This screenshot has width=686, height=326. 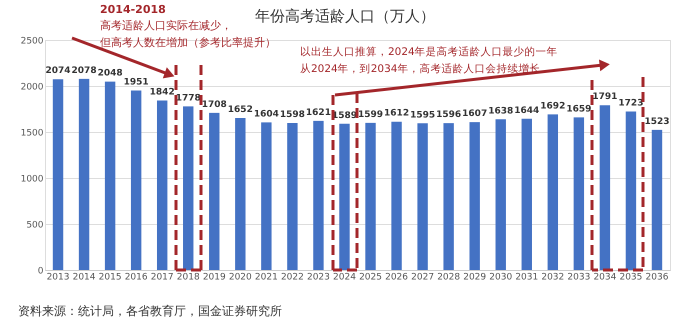 What do you see at coordinates (292, 277) in the screenshot?
I see `x-tick-label: 2022` at bounding box center [292, 277].